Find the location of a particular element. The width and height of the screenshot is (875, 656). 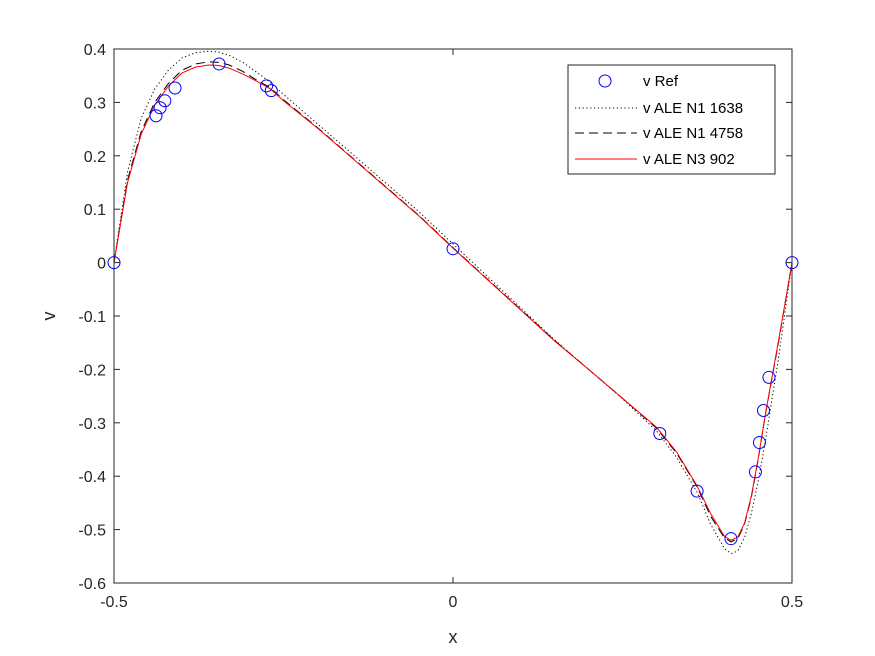

x-tick-label: 0 is located at coordinates (453, 602).